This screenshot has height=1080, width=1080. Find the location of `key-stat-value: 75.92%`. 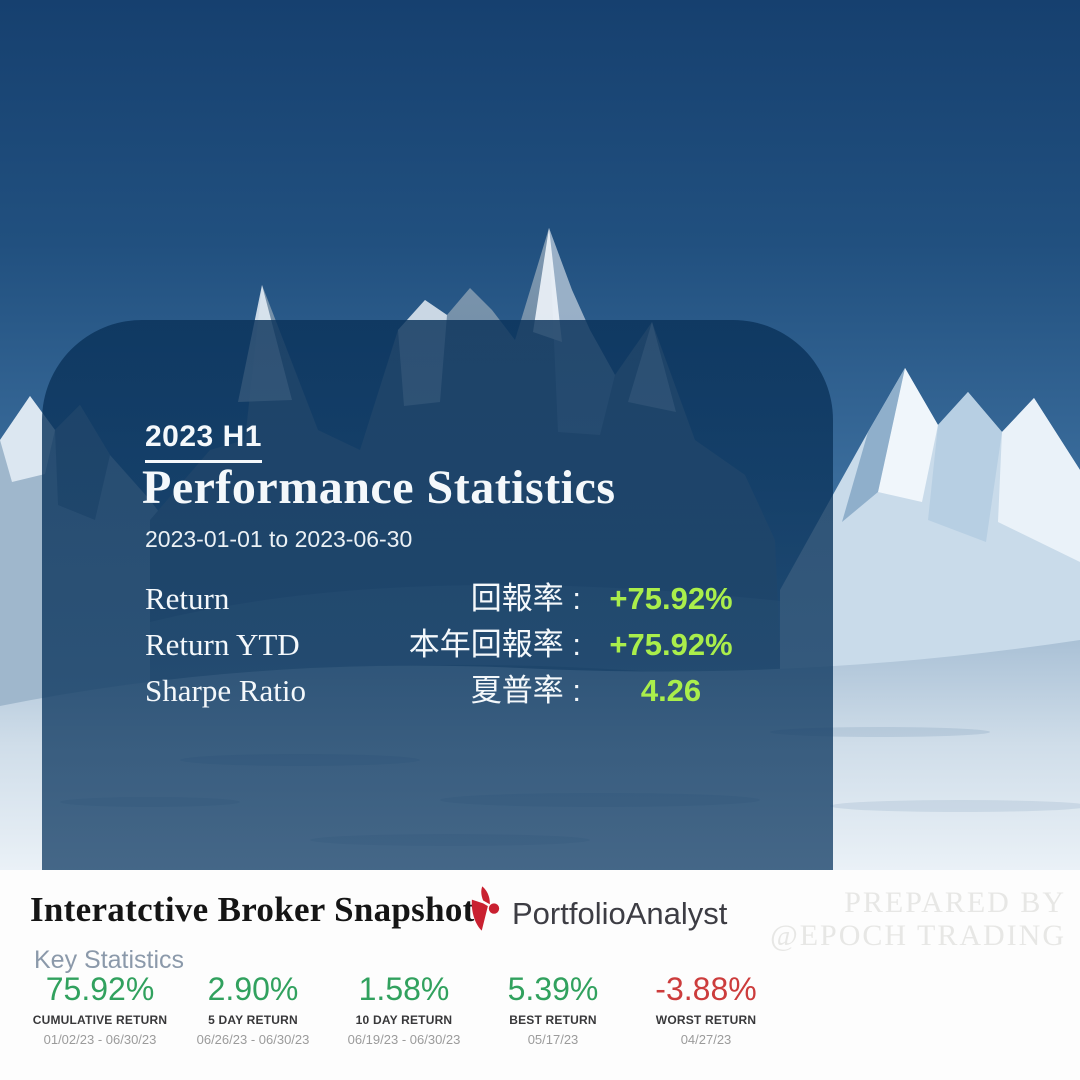

key-stat-value: 75.92% is located at coordinates (100, 989).